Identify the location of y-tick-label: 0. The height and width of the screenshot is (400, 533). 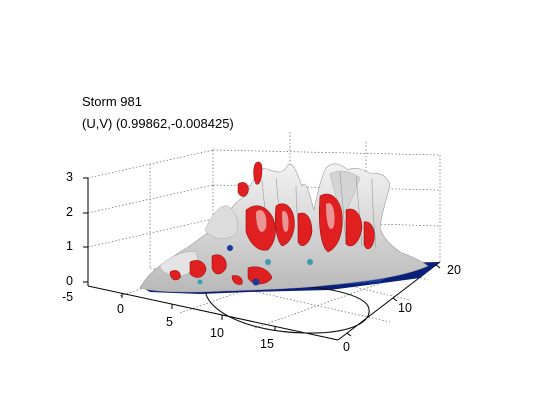
(346, 347).